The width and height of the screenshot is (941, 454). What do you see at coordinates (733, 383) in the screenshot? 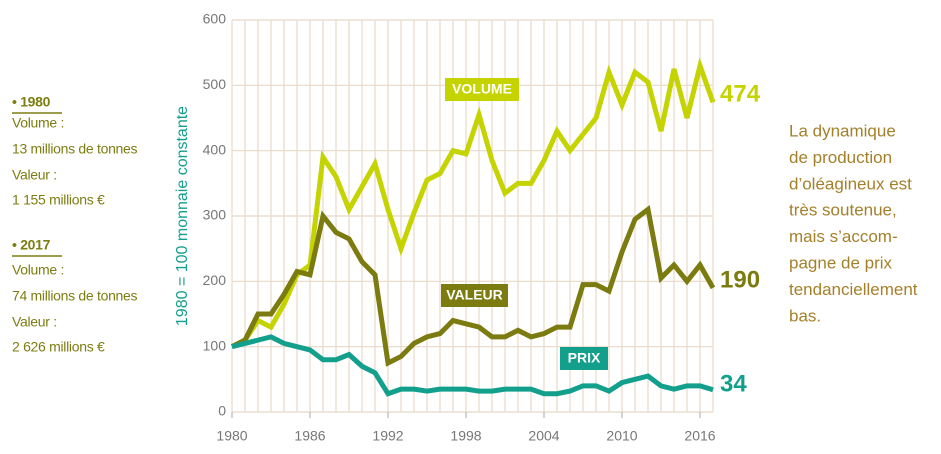
I see `end-value-label: 34` at bounding box center [733, 383].